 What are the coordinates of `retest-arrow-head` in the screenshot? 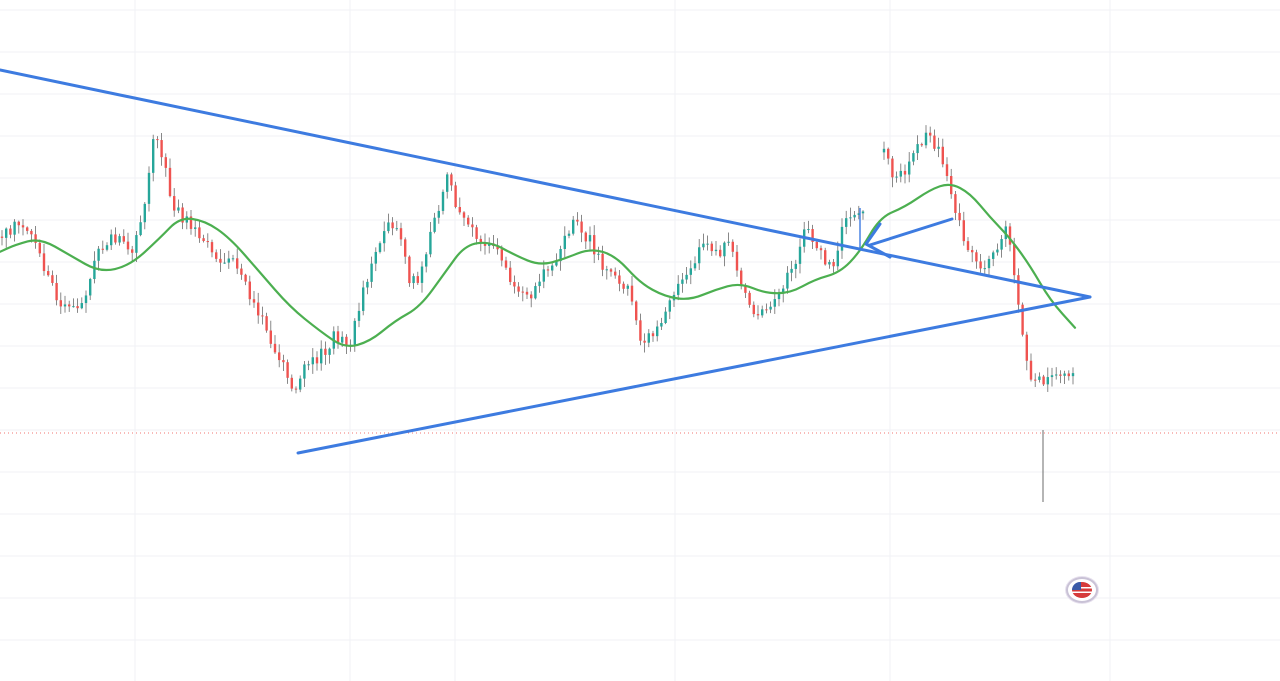 It's located at (878, 240).